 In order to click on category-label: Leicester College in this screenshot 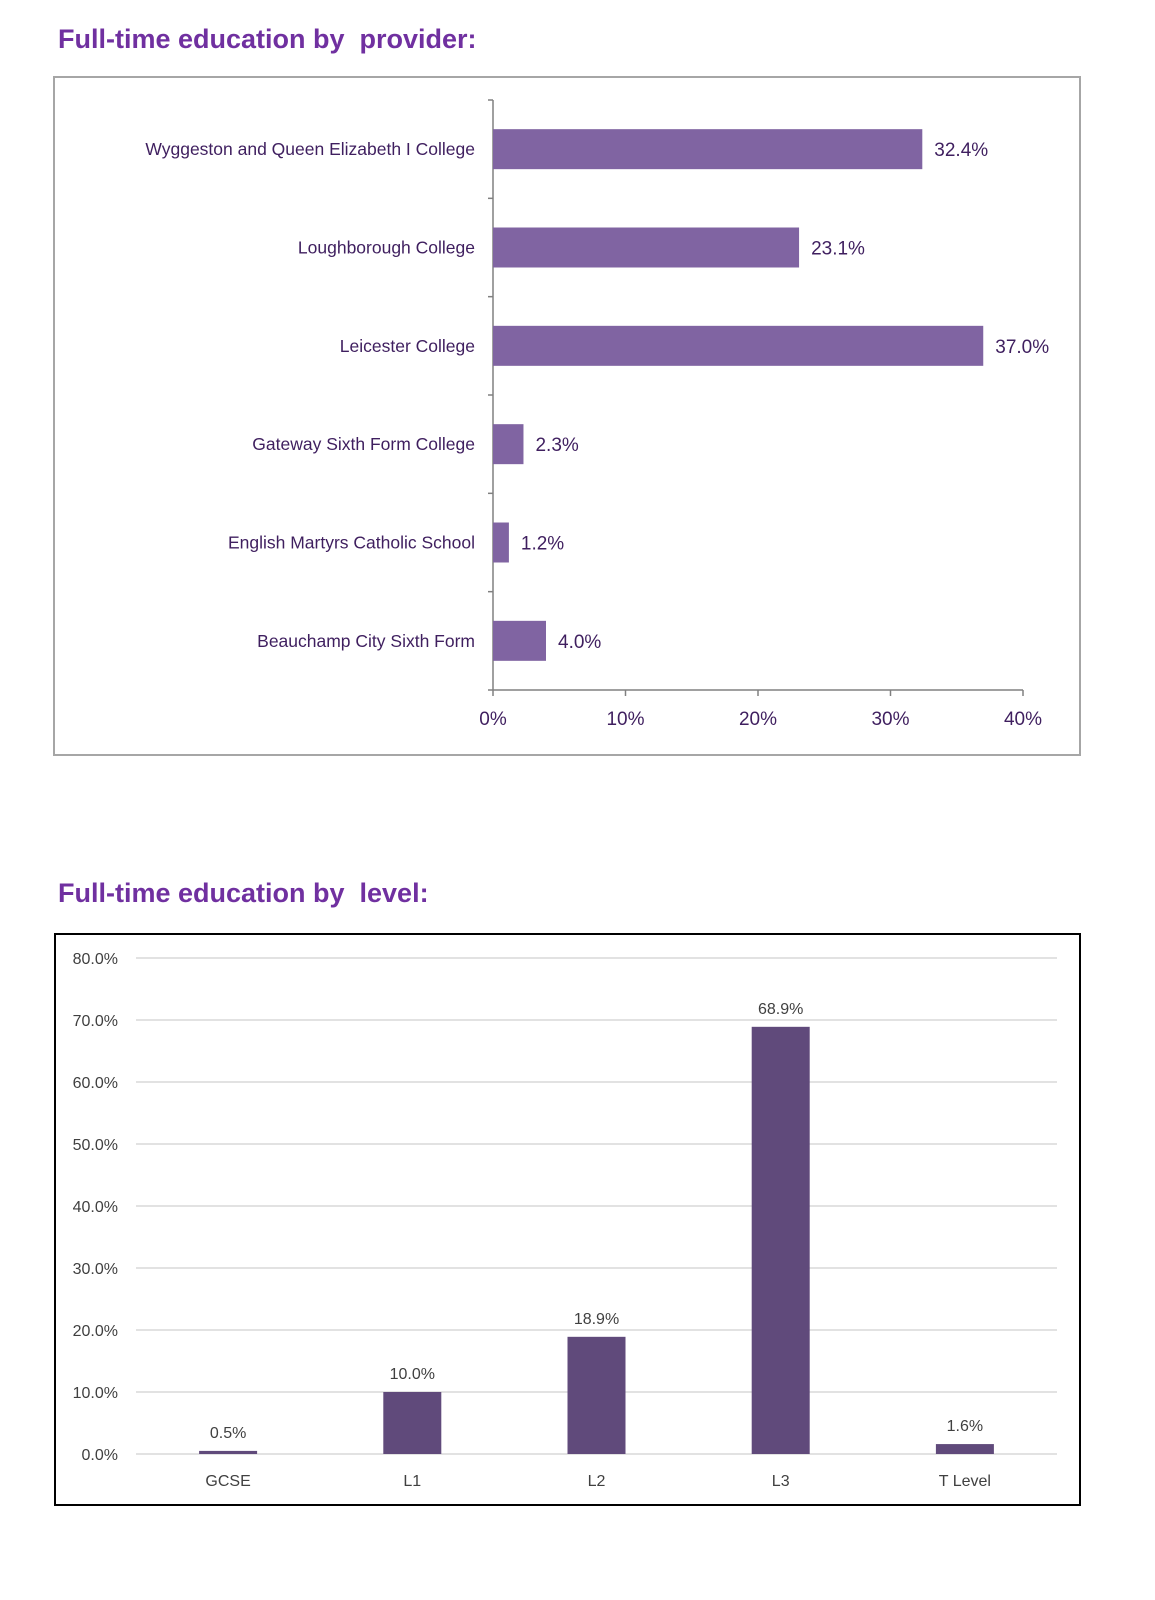, I will do `click(407, 346)`.